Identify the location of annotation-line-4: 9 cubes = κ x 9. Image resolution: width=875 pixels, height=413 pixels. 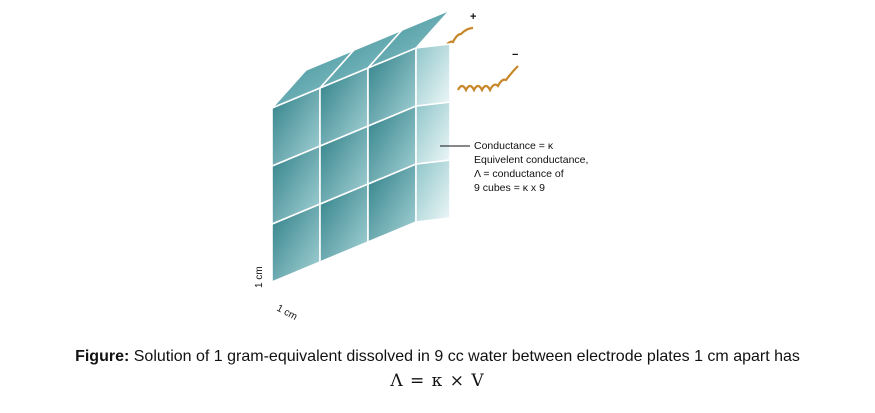
(509, 188).